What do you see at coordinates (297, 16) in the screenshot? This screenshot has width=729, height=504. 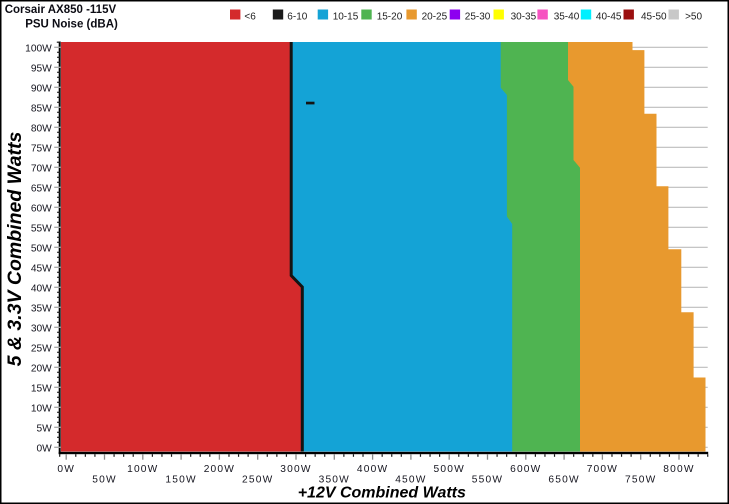 I see `svg-text: 6-10` at bounding box center [297, 16].